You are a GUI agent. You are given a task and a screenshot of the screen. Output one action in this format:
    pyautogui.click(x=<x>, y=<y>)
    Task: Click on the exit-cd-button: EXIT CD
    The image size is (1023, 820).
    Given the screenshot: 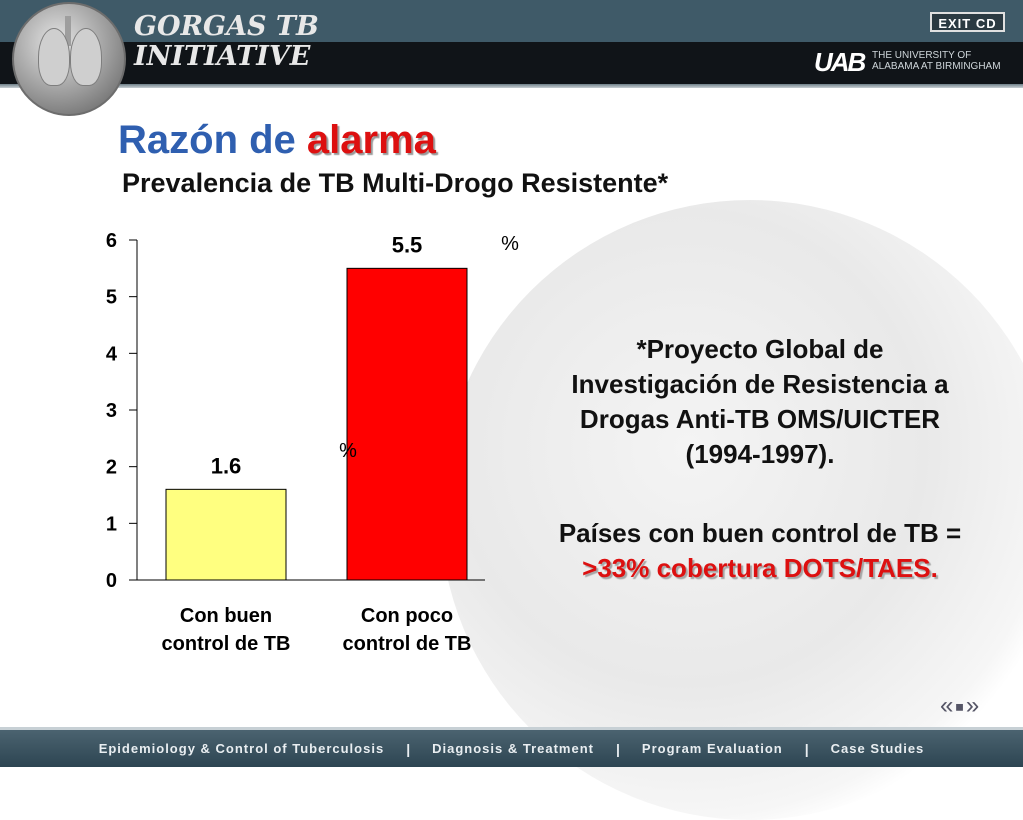 What is the action you would take?
    pyautogui.click(x=967, y=22)
    